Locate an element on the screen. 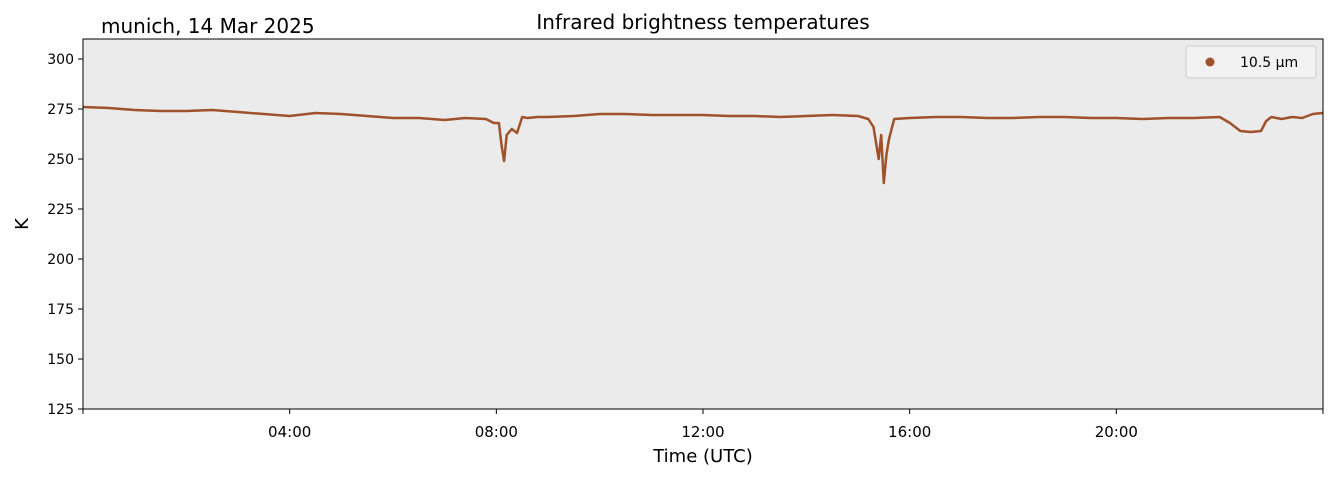 The height and width of the screenshot is (478, 1335). y-axis-label: K is located at coordinates (22, 223).